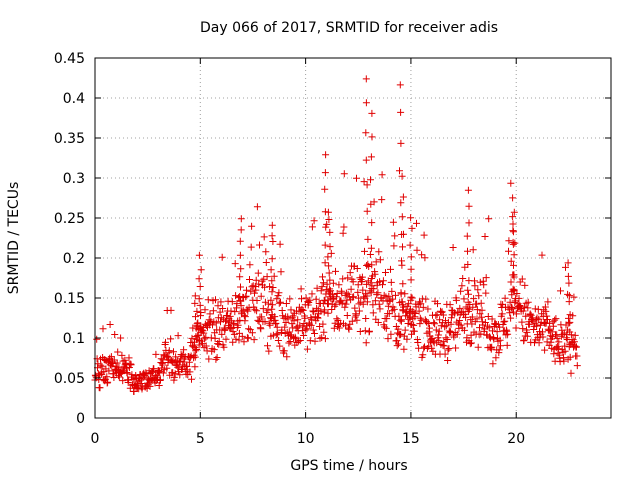  Describe the element at coordinates (14, 238) in the screenshot. I see `y-axis-label: SRMTID / TECUs` at that location.